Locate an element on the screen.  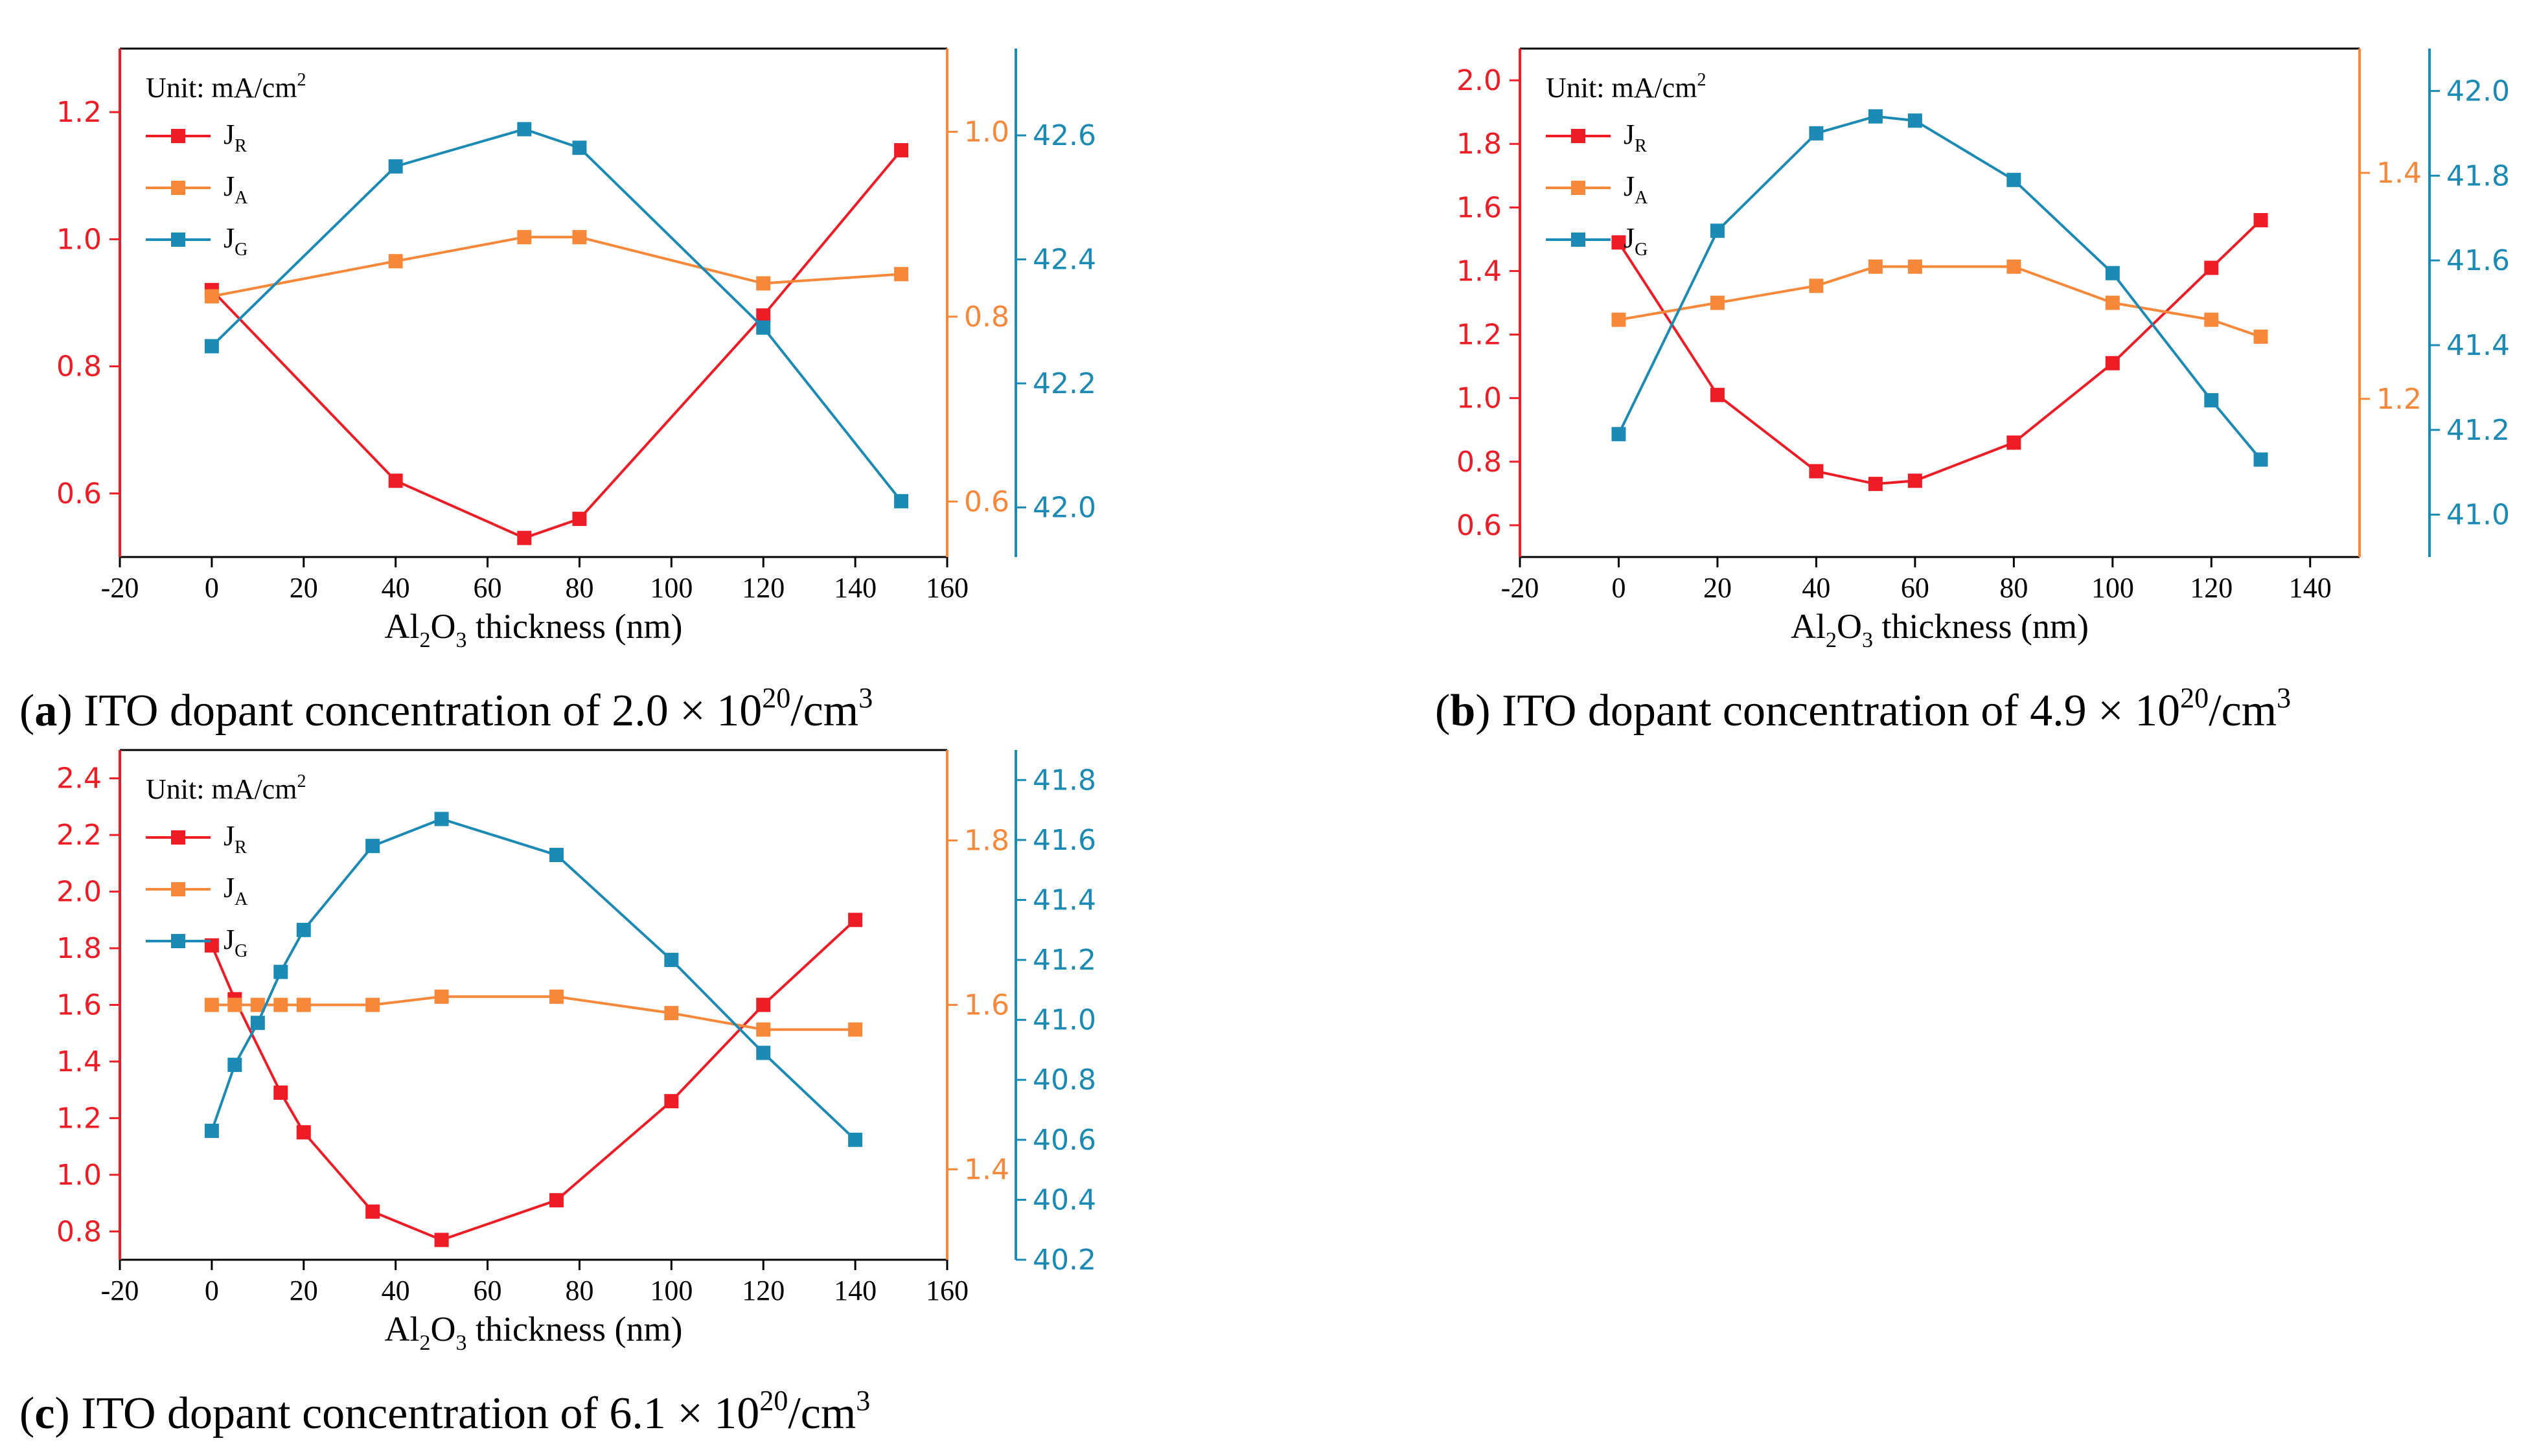
right-y-tick-label-ja: 1.0 is located at coordinates (986, 132).